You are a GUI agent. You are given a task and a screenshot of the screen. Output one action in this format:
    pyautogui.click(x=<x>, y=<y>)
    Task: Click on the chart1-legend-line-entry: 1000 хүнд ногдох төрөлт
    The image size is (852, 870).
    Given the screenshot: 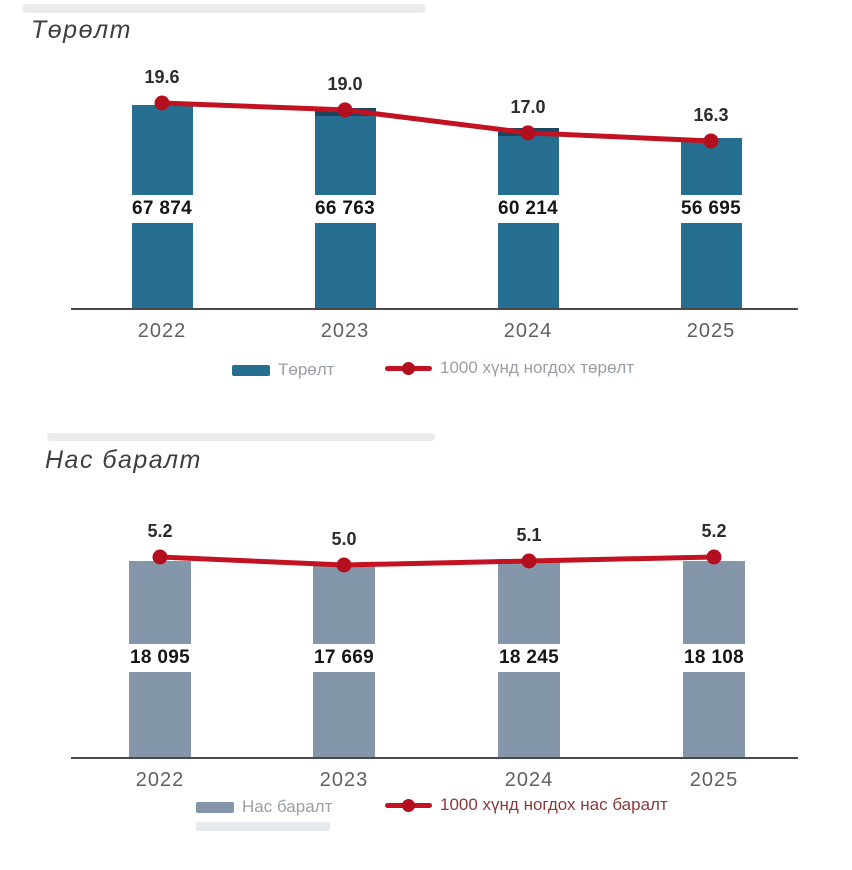 What is the action you would take?
    pyautogui.click(x=509, y=368)
    